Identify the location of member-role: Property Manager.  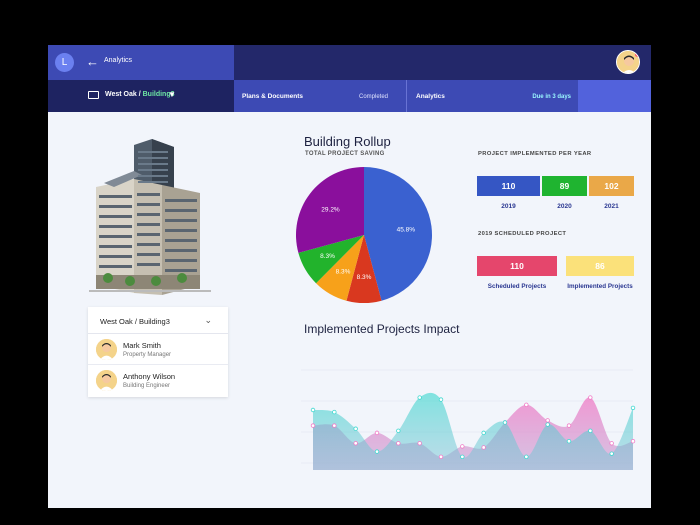
(147, 355).